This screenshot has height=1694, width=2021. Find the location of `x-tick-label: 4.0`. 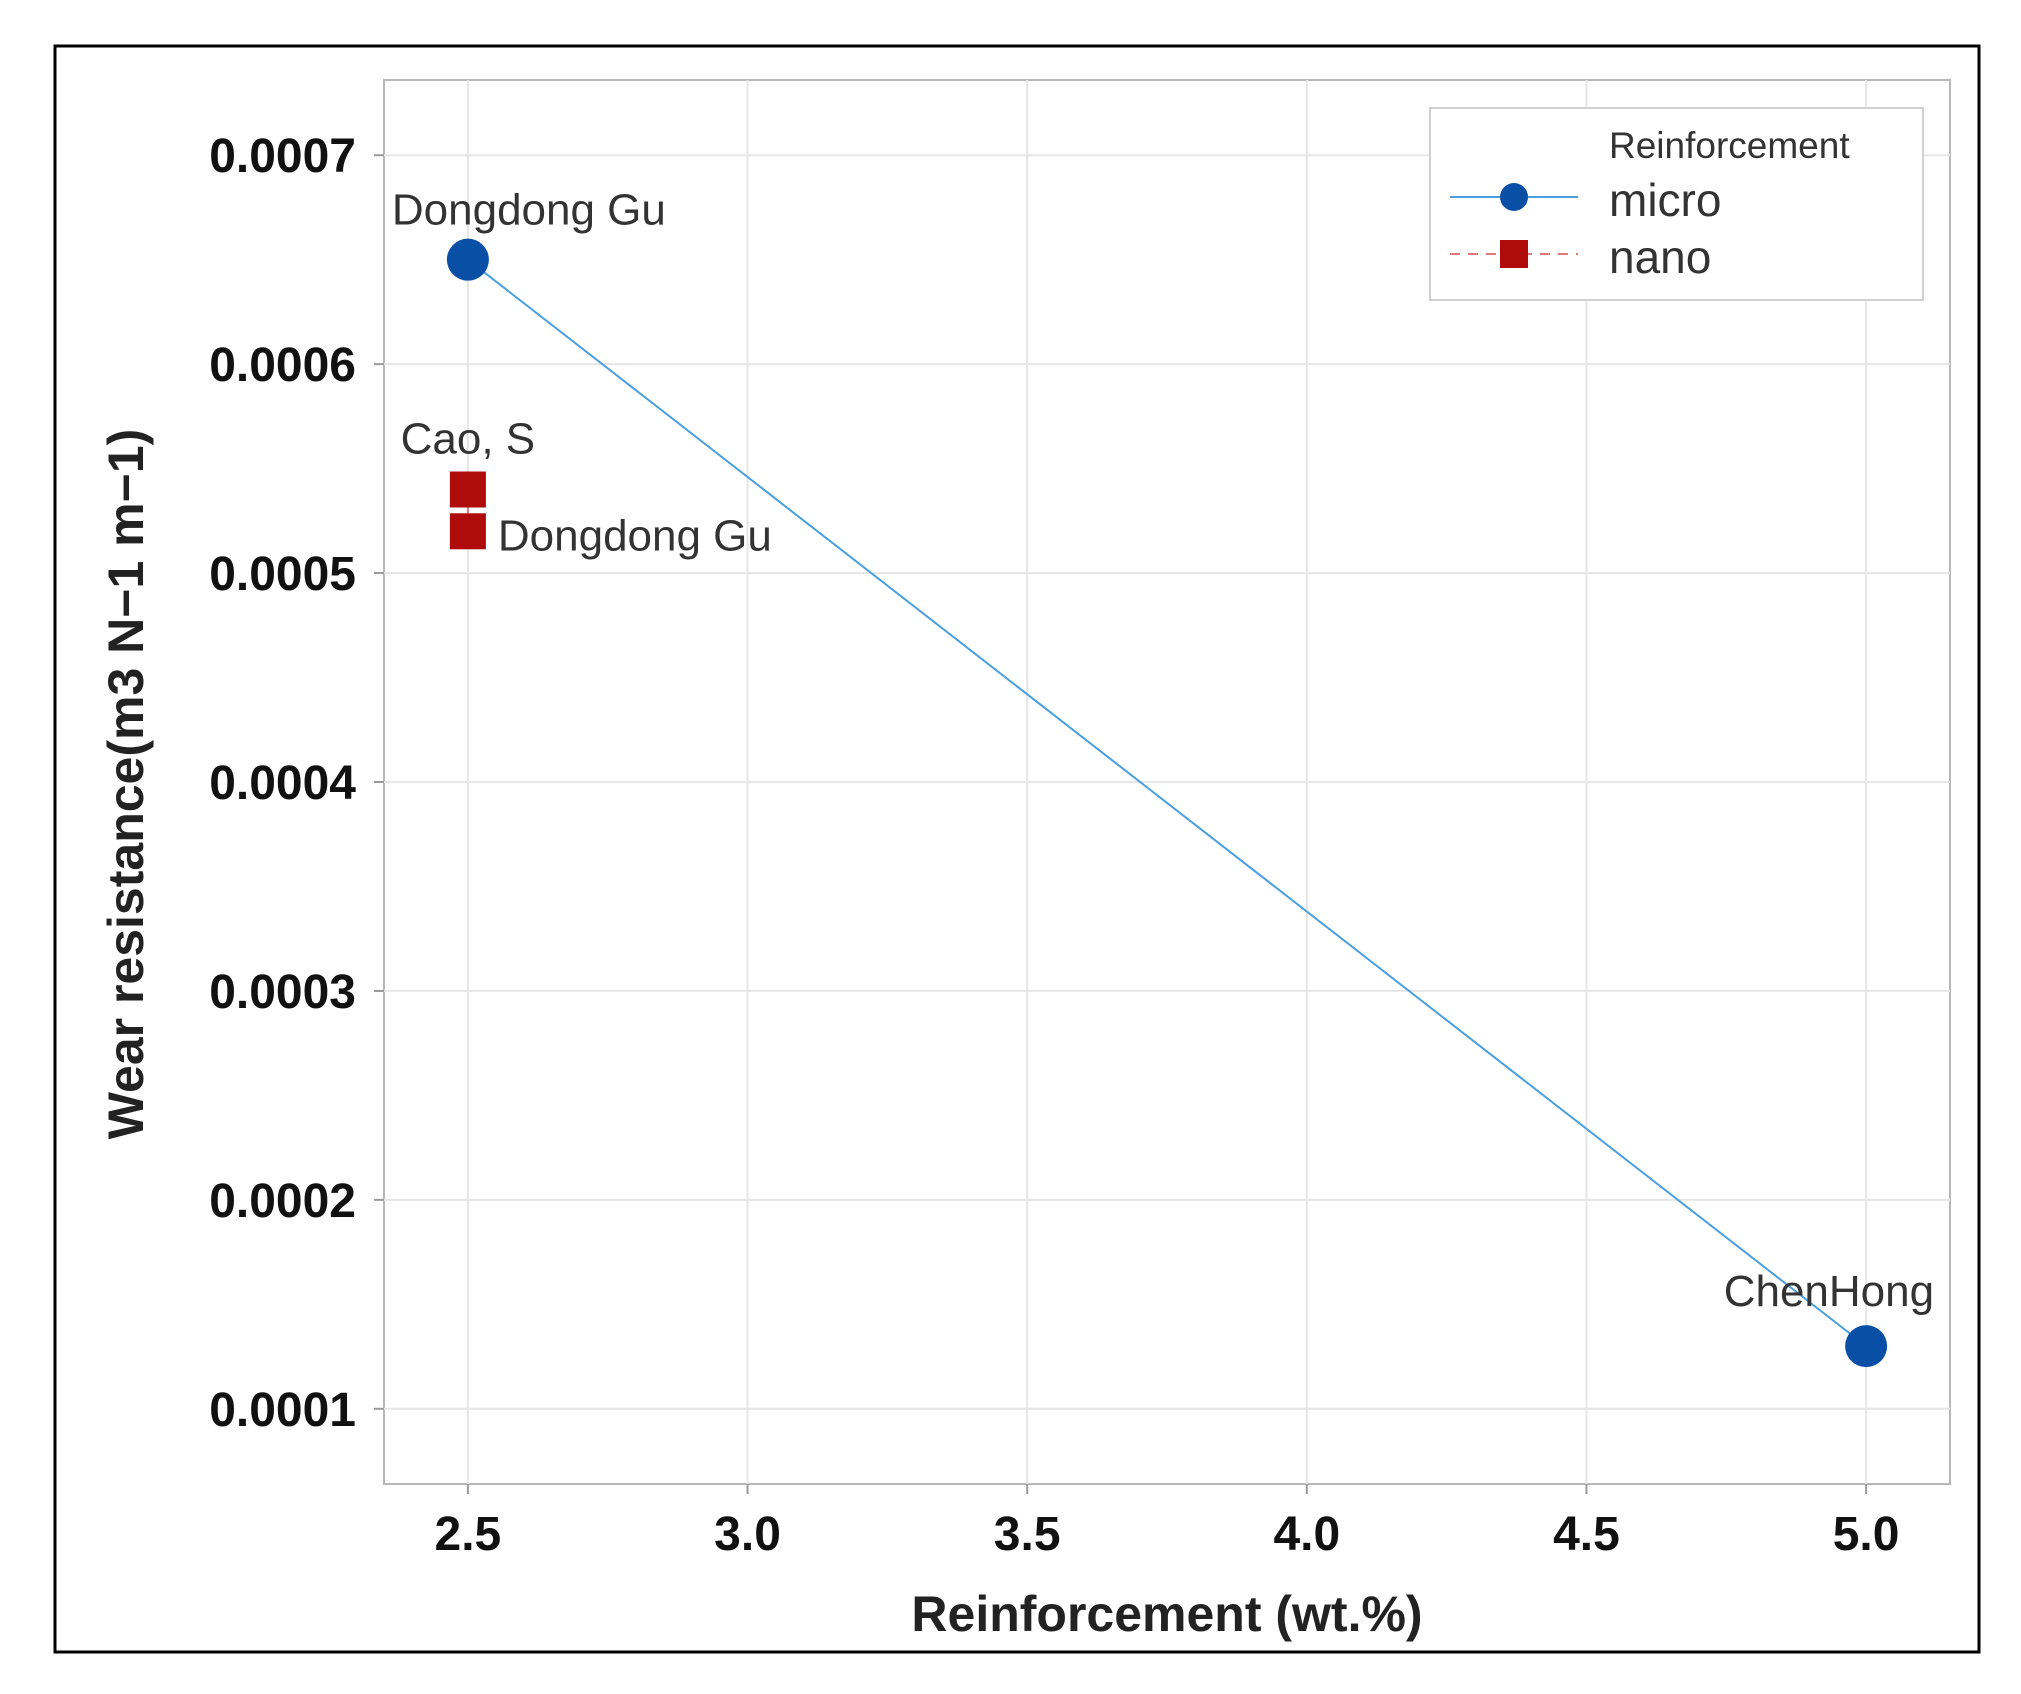

x-tick-label: 4.0 is located at coordinates (1306, 1534).